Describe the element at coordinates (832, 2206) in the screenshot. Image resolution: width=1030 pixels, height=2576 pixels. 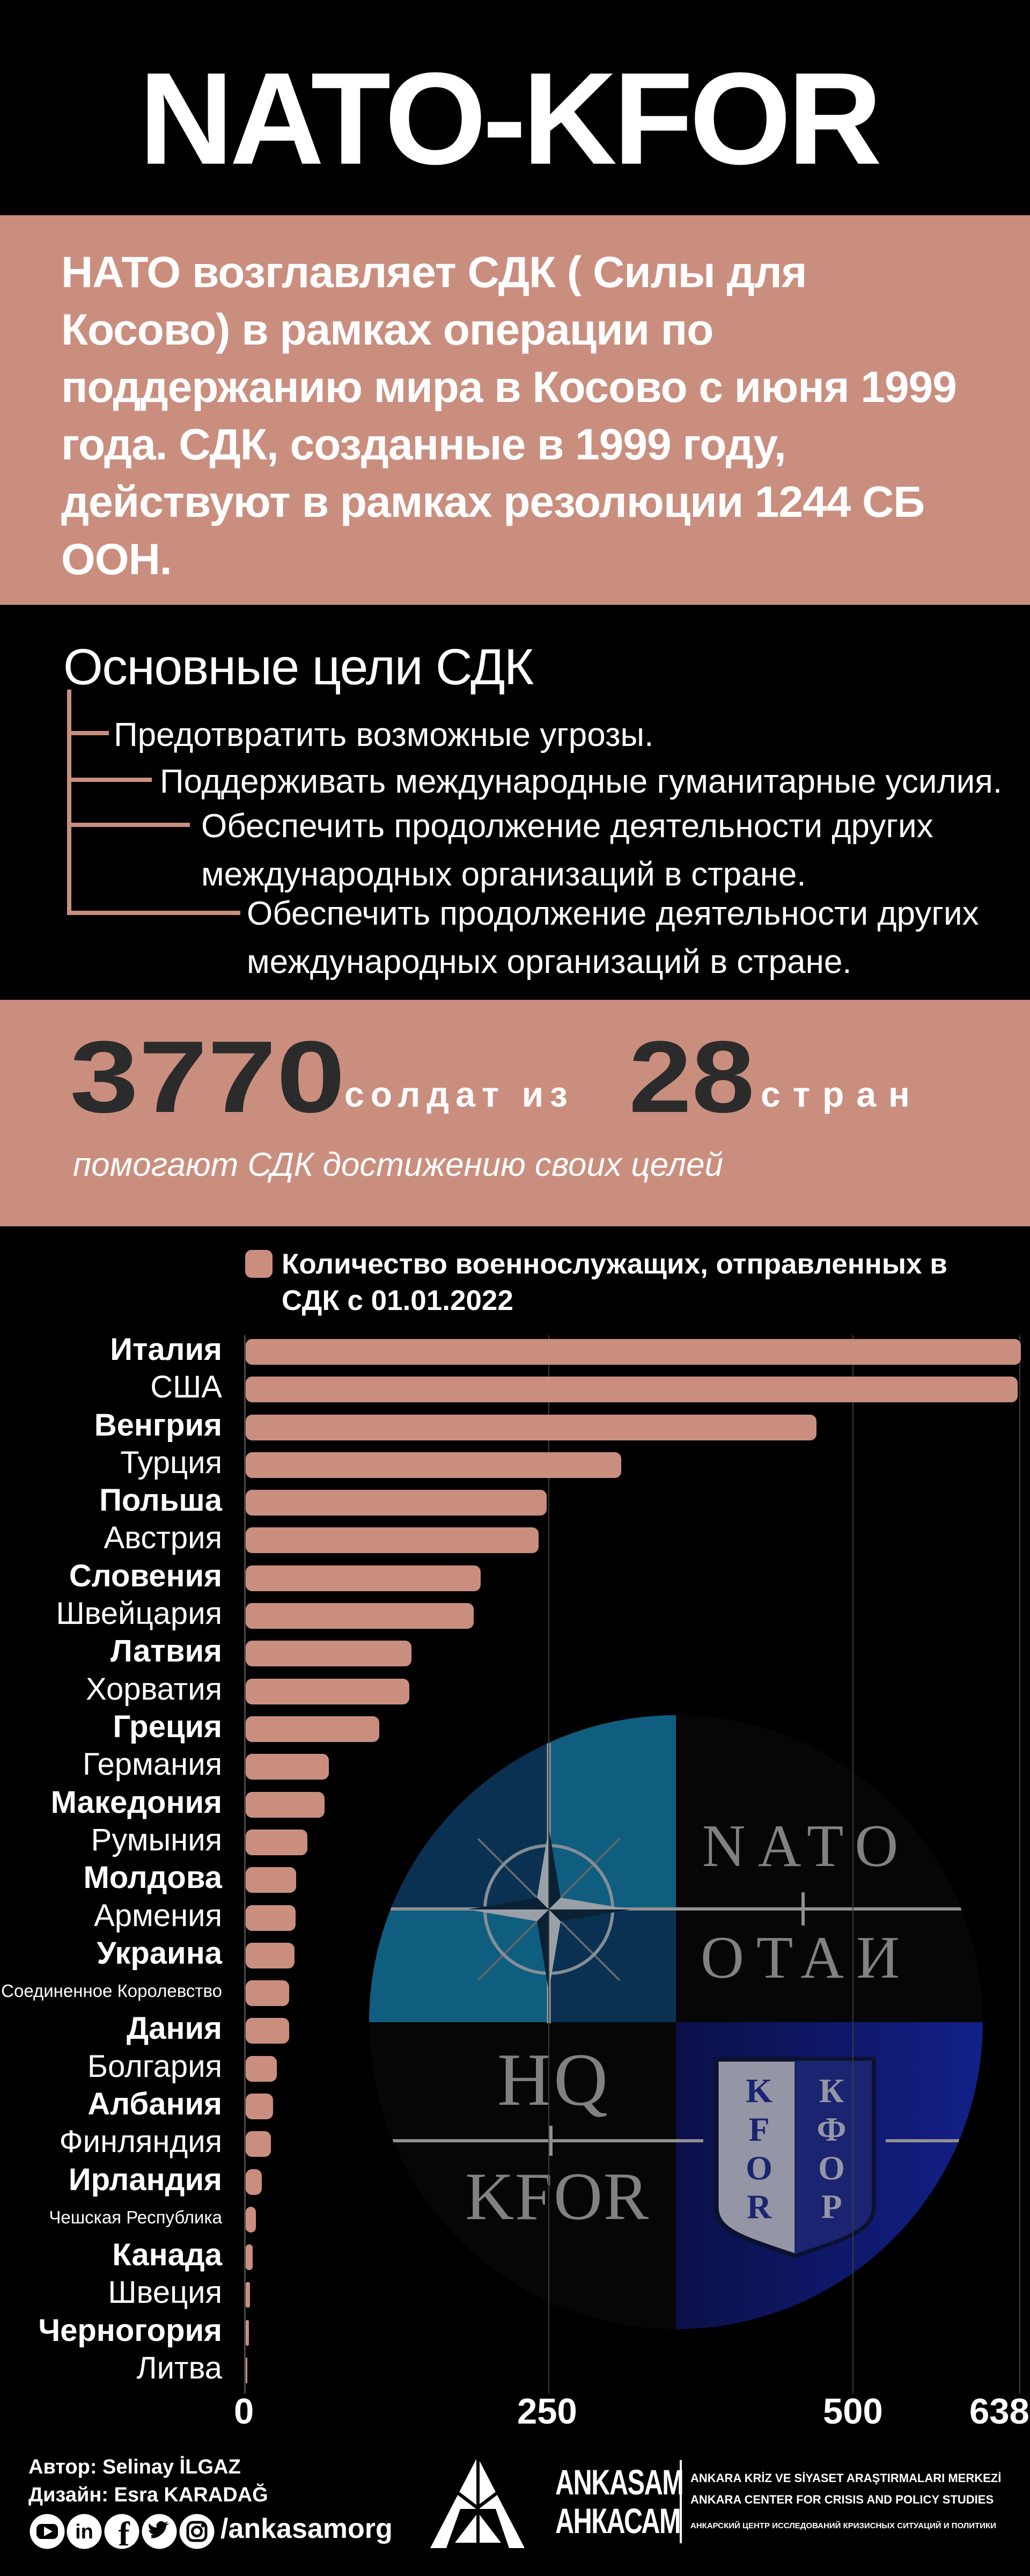
I see `svg-text: Р` at that location.